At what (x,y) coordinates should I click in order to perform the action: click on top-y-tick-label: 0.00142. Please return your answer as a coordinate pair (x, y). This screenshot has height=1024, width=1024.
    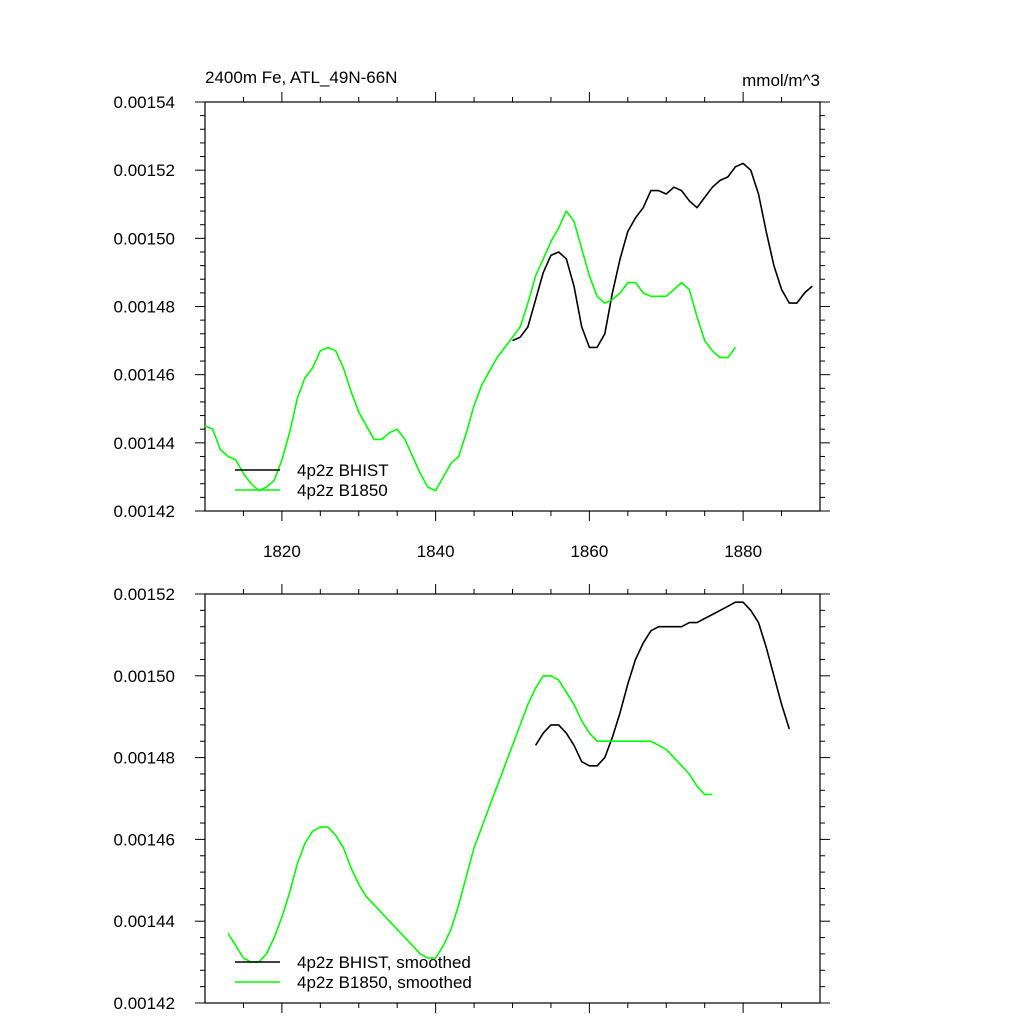
    Looking at the image, I should click on (144, 511).